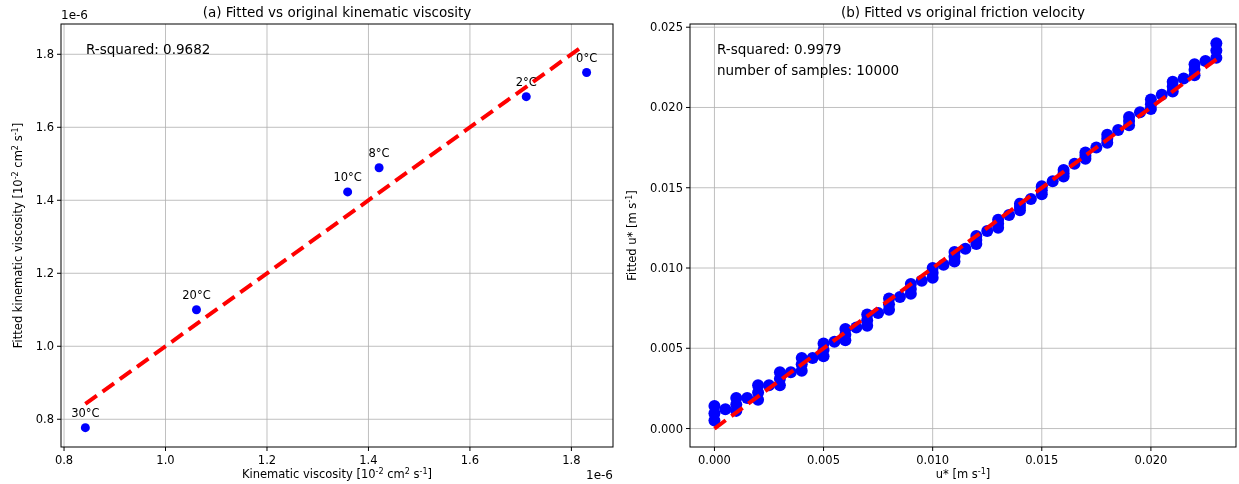 This screenshot has width=1239, height=484. I want to click on annotation: R-squared: 0.9682, so click(148, 49).